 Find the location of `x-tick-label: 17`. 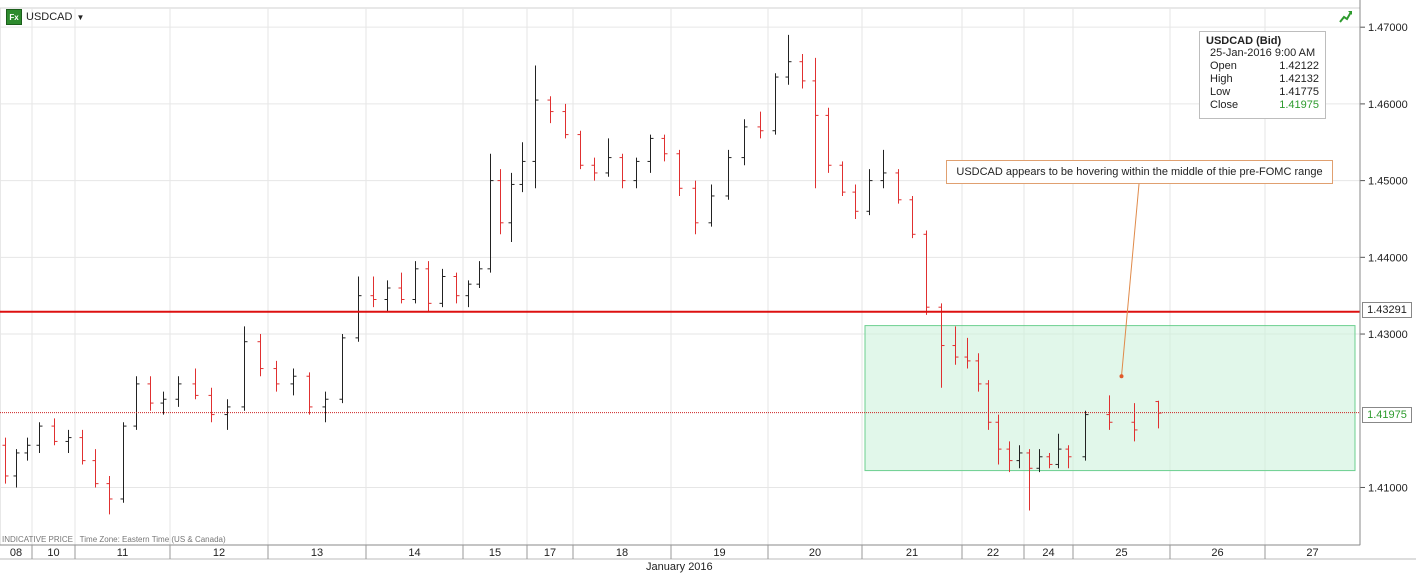

x-tick-label: 17 is located at coordinates (550, 553).